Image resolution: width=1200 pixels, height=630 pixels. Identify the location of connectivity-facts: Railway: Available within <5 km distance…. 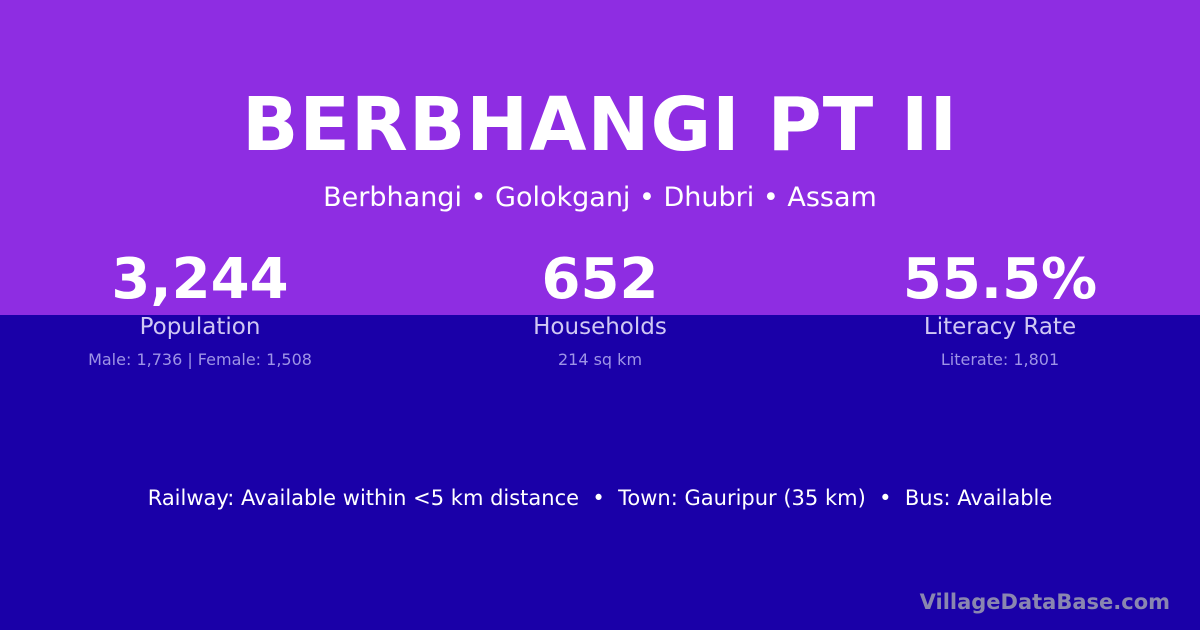
(600, 498).